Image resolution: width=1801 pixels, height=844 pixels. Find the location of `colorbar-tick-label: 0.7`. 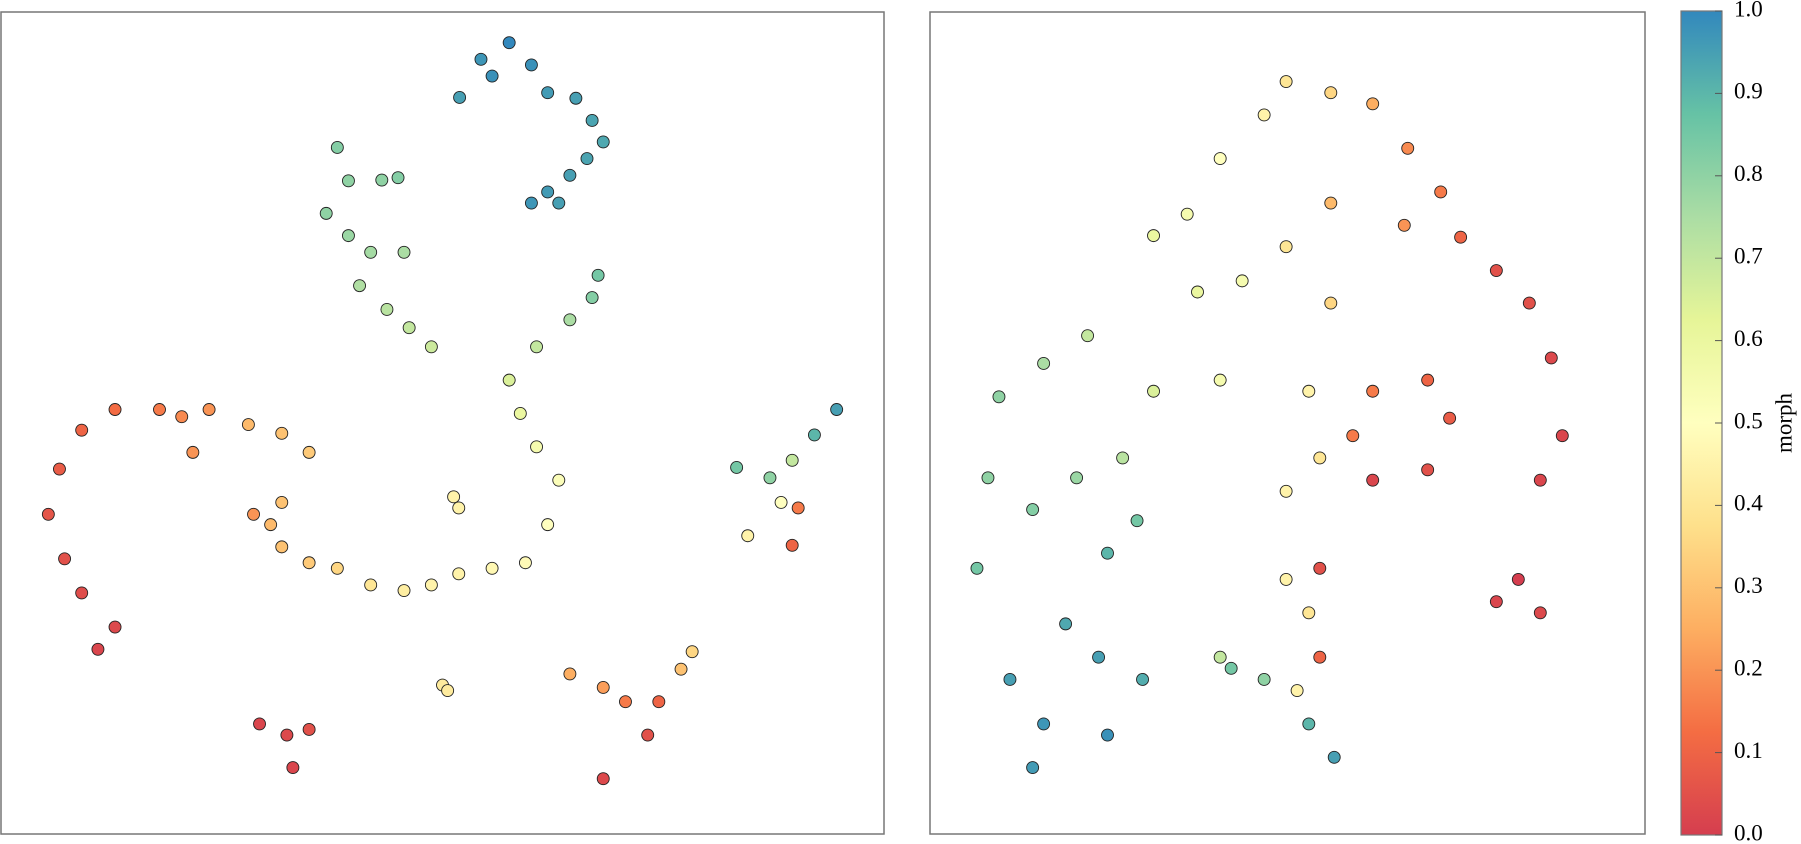

colorbar-tick-label: 0.7 is located at coordinates (1748, 255).